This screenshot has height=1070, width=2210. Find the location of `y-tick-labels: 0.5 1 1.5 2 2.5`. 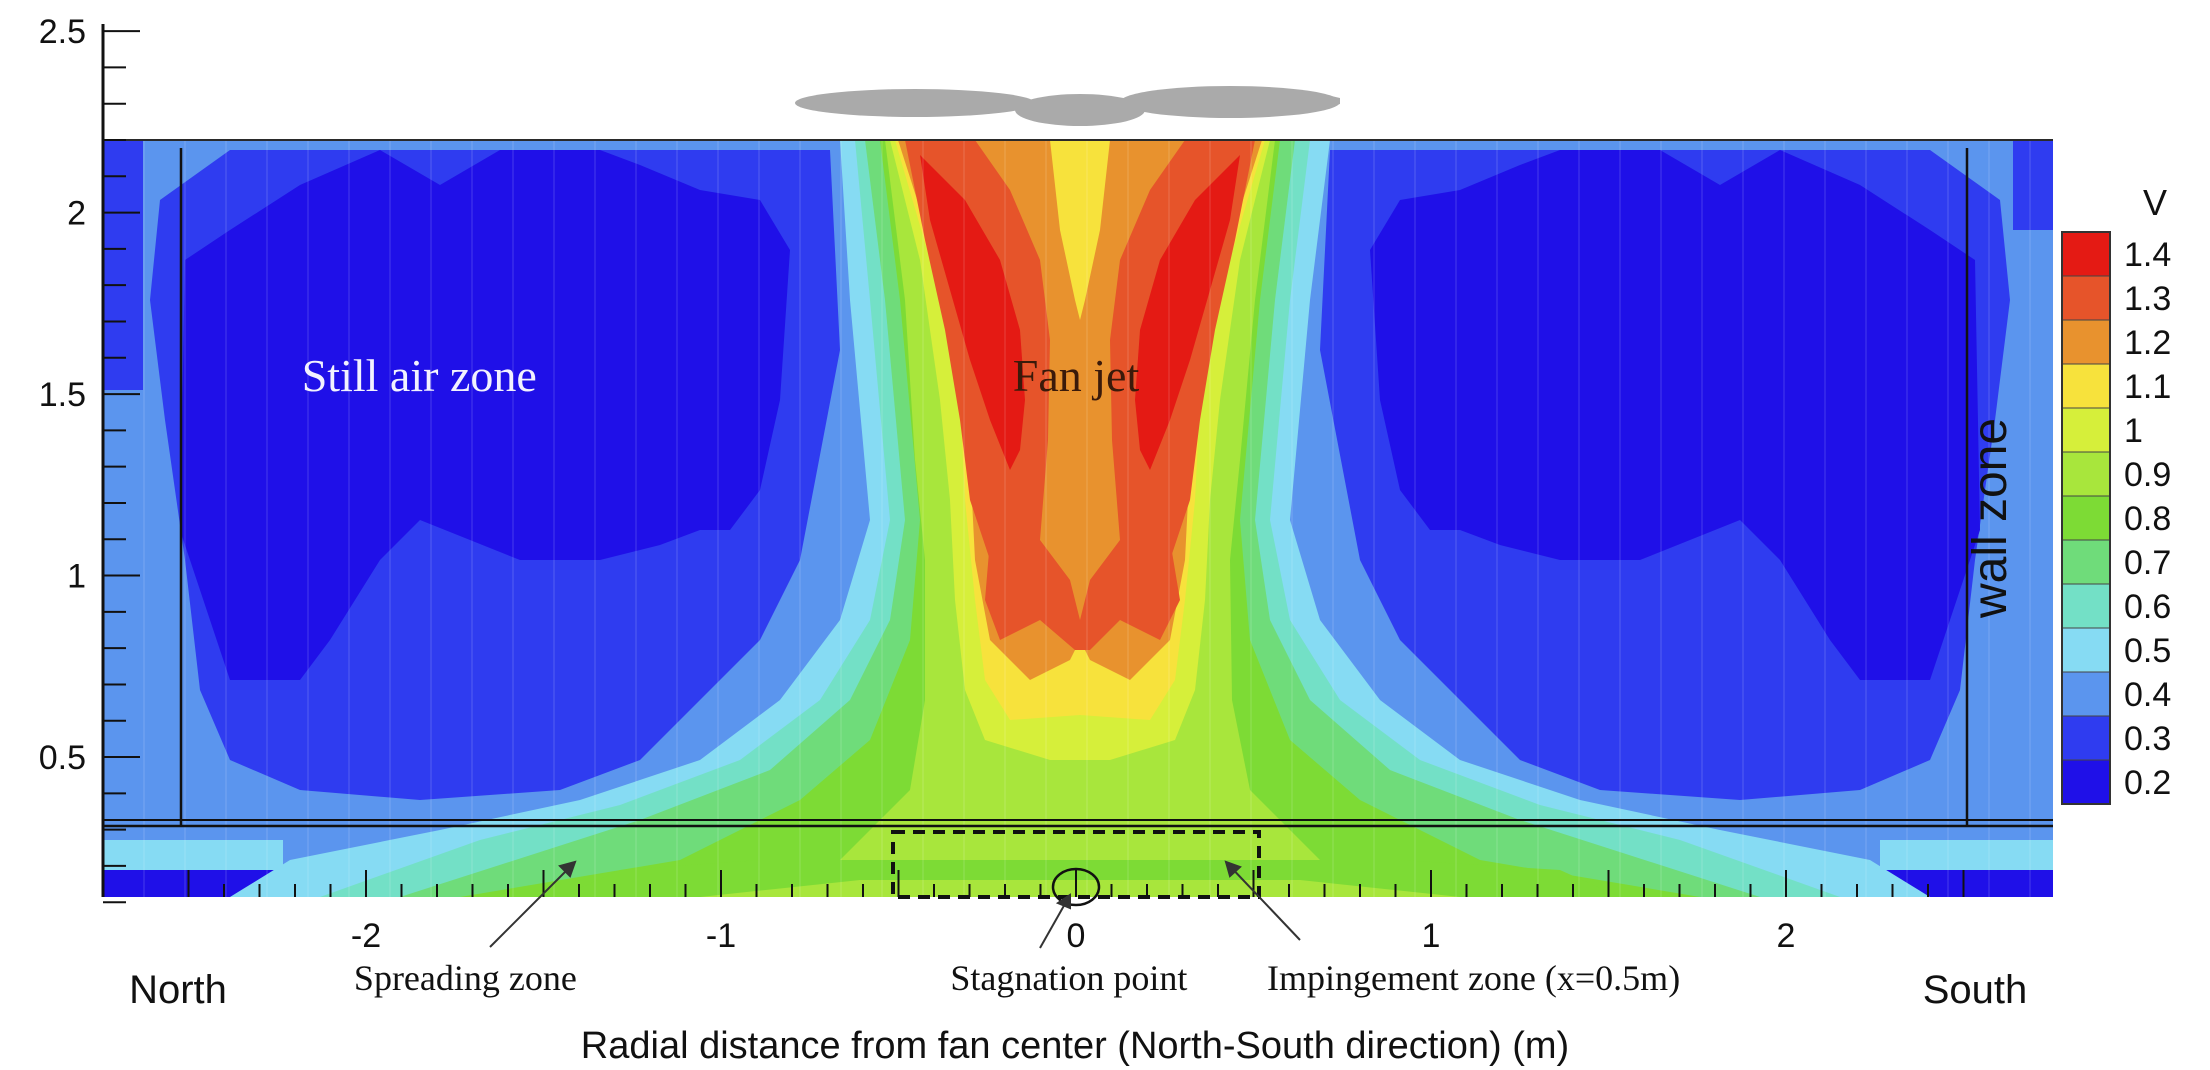

y-tick-labels: 0.5 1 1.5 2 2.5 is located at coordinates (62, 395).